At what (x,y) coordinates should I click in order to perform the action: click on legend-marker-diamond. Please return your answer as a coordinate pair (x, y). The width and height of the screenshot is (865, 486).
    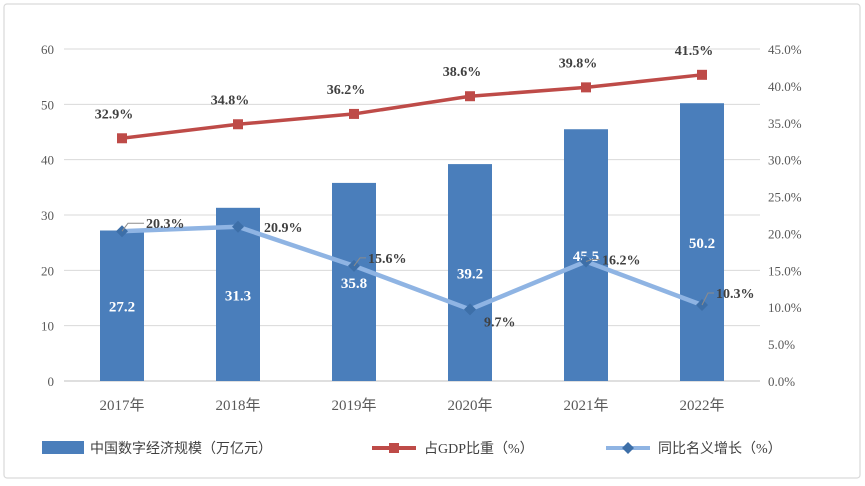
    Looking at the image, I should click on (628, 448).